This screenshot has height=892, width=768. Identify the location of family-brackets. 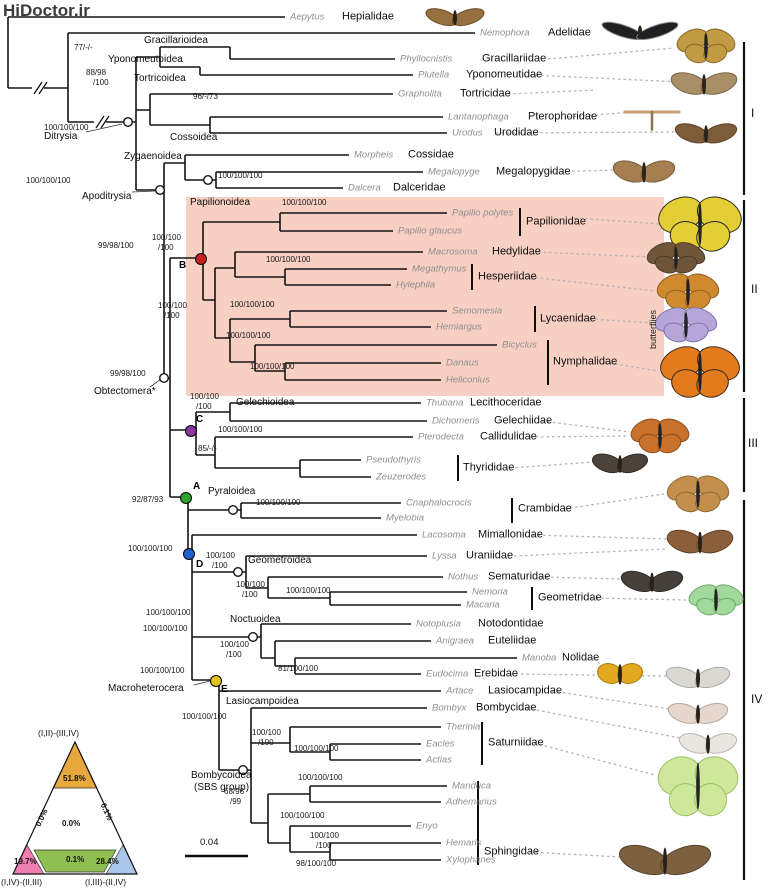
(503, 536).